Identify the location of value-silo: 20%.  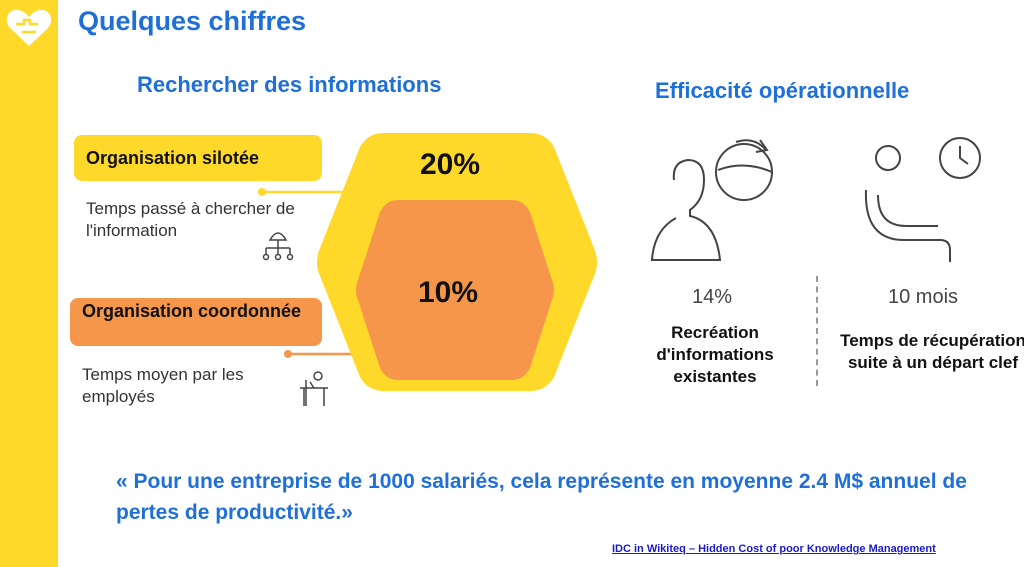
(450, 164).